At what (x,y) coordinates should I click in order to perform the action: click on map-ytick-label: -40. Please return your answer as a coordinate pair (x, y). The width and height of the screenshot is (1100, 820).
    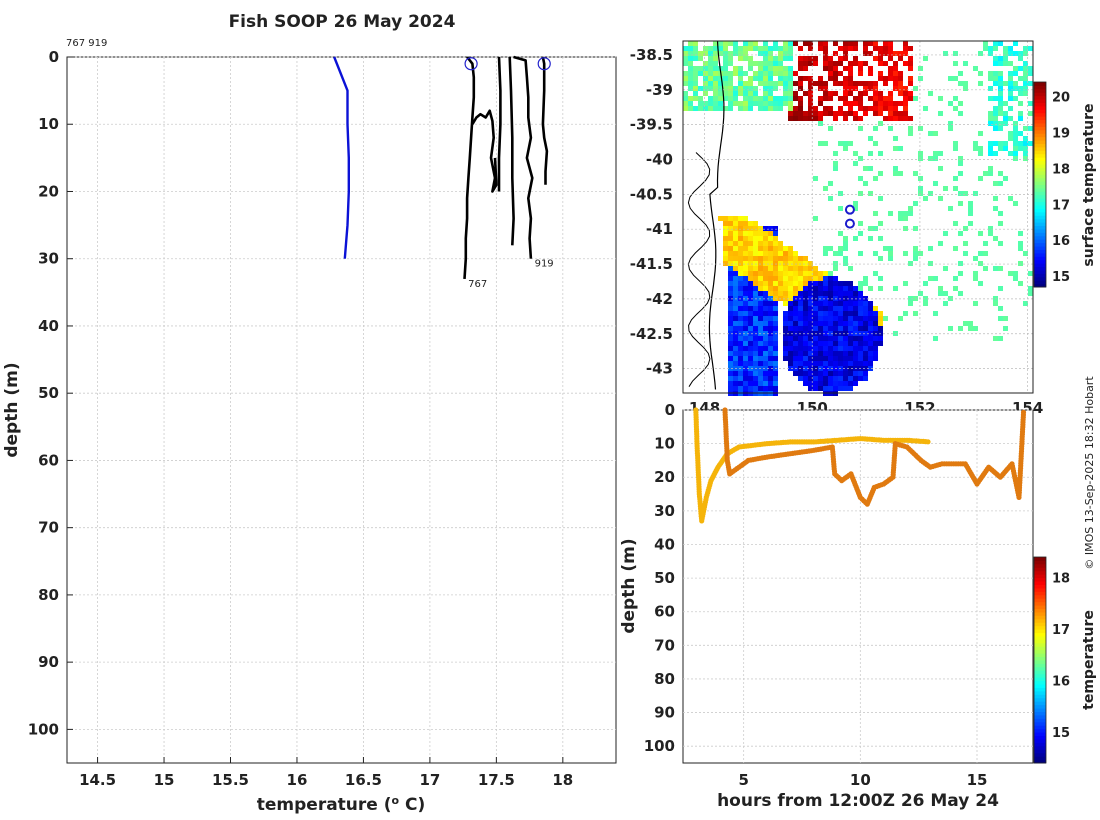
    Looking at the image, I should click on (659, 159).